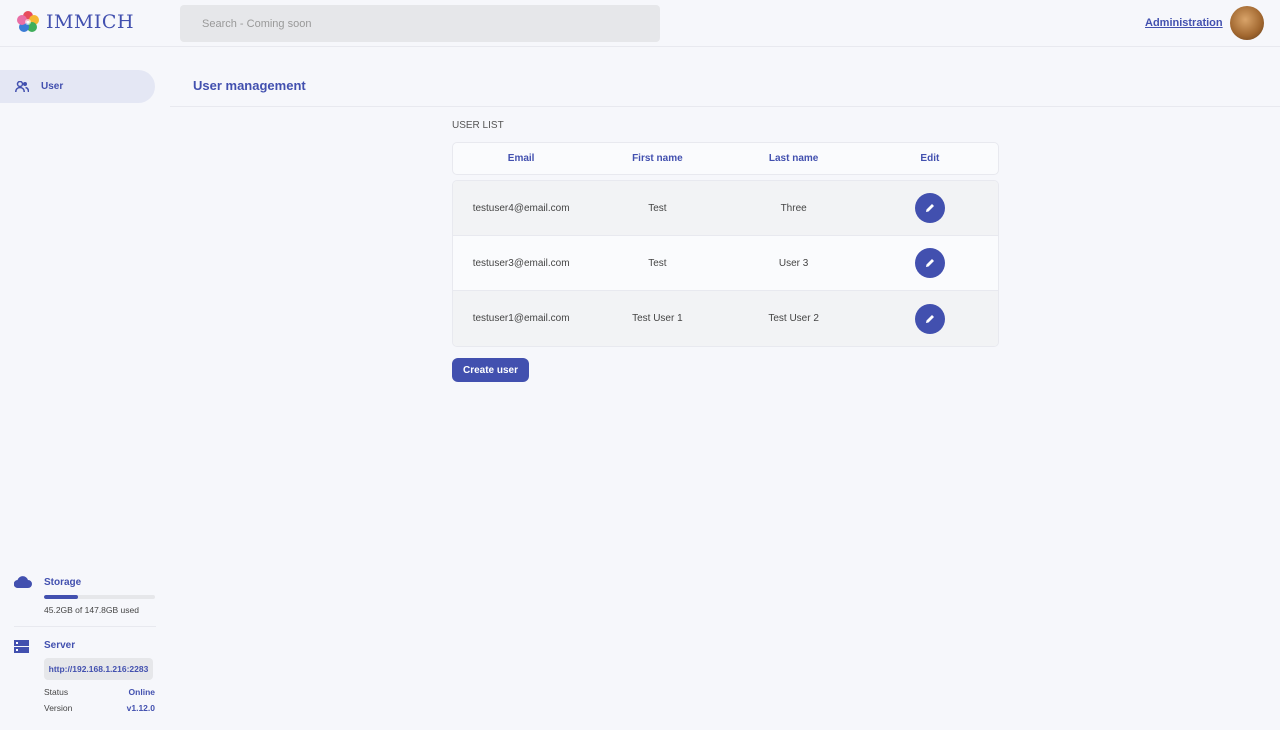 The width and height of the screenshot is (1280, 730). What do you see at coordinates (22, 86) in the screenshot?
I see `users-icon` at bounding box center [22, 86].